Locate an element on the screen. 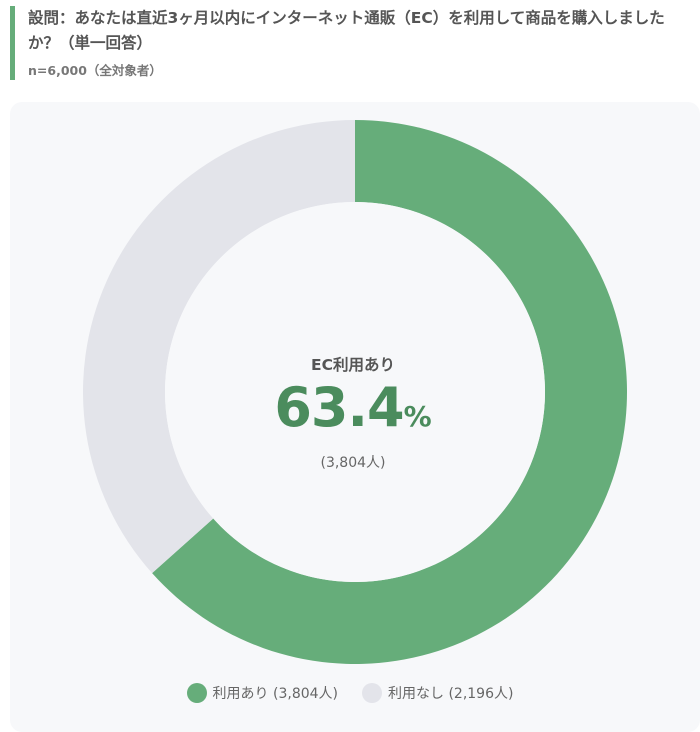 The width and height of the screenshot is (700, 732). center-value-number: 63.4 is located at coordinates (339, 407).